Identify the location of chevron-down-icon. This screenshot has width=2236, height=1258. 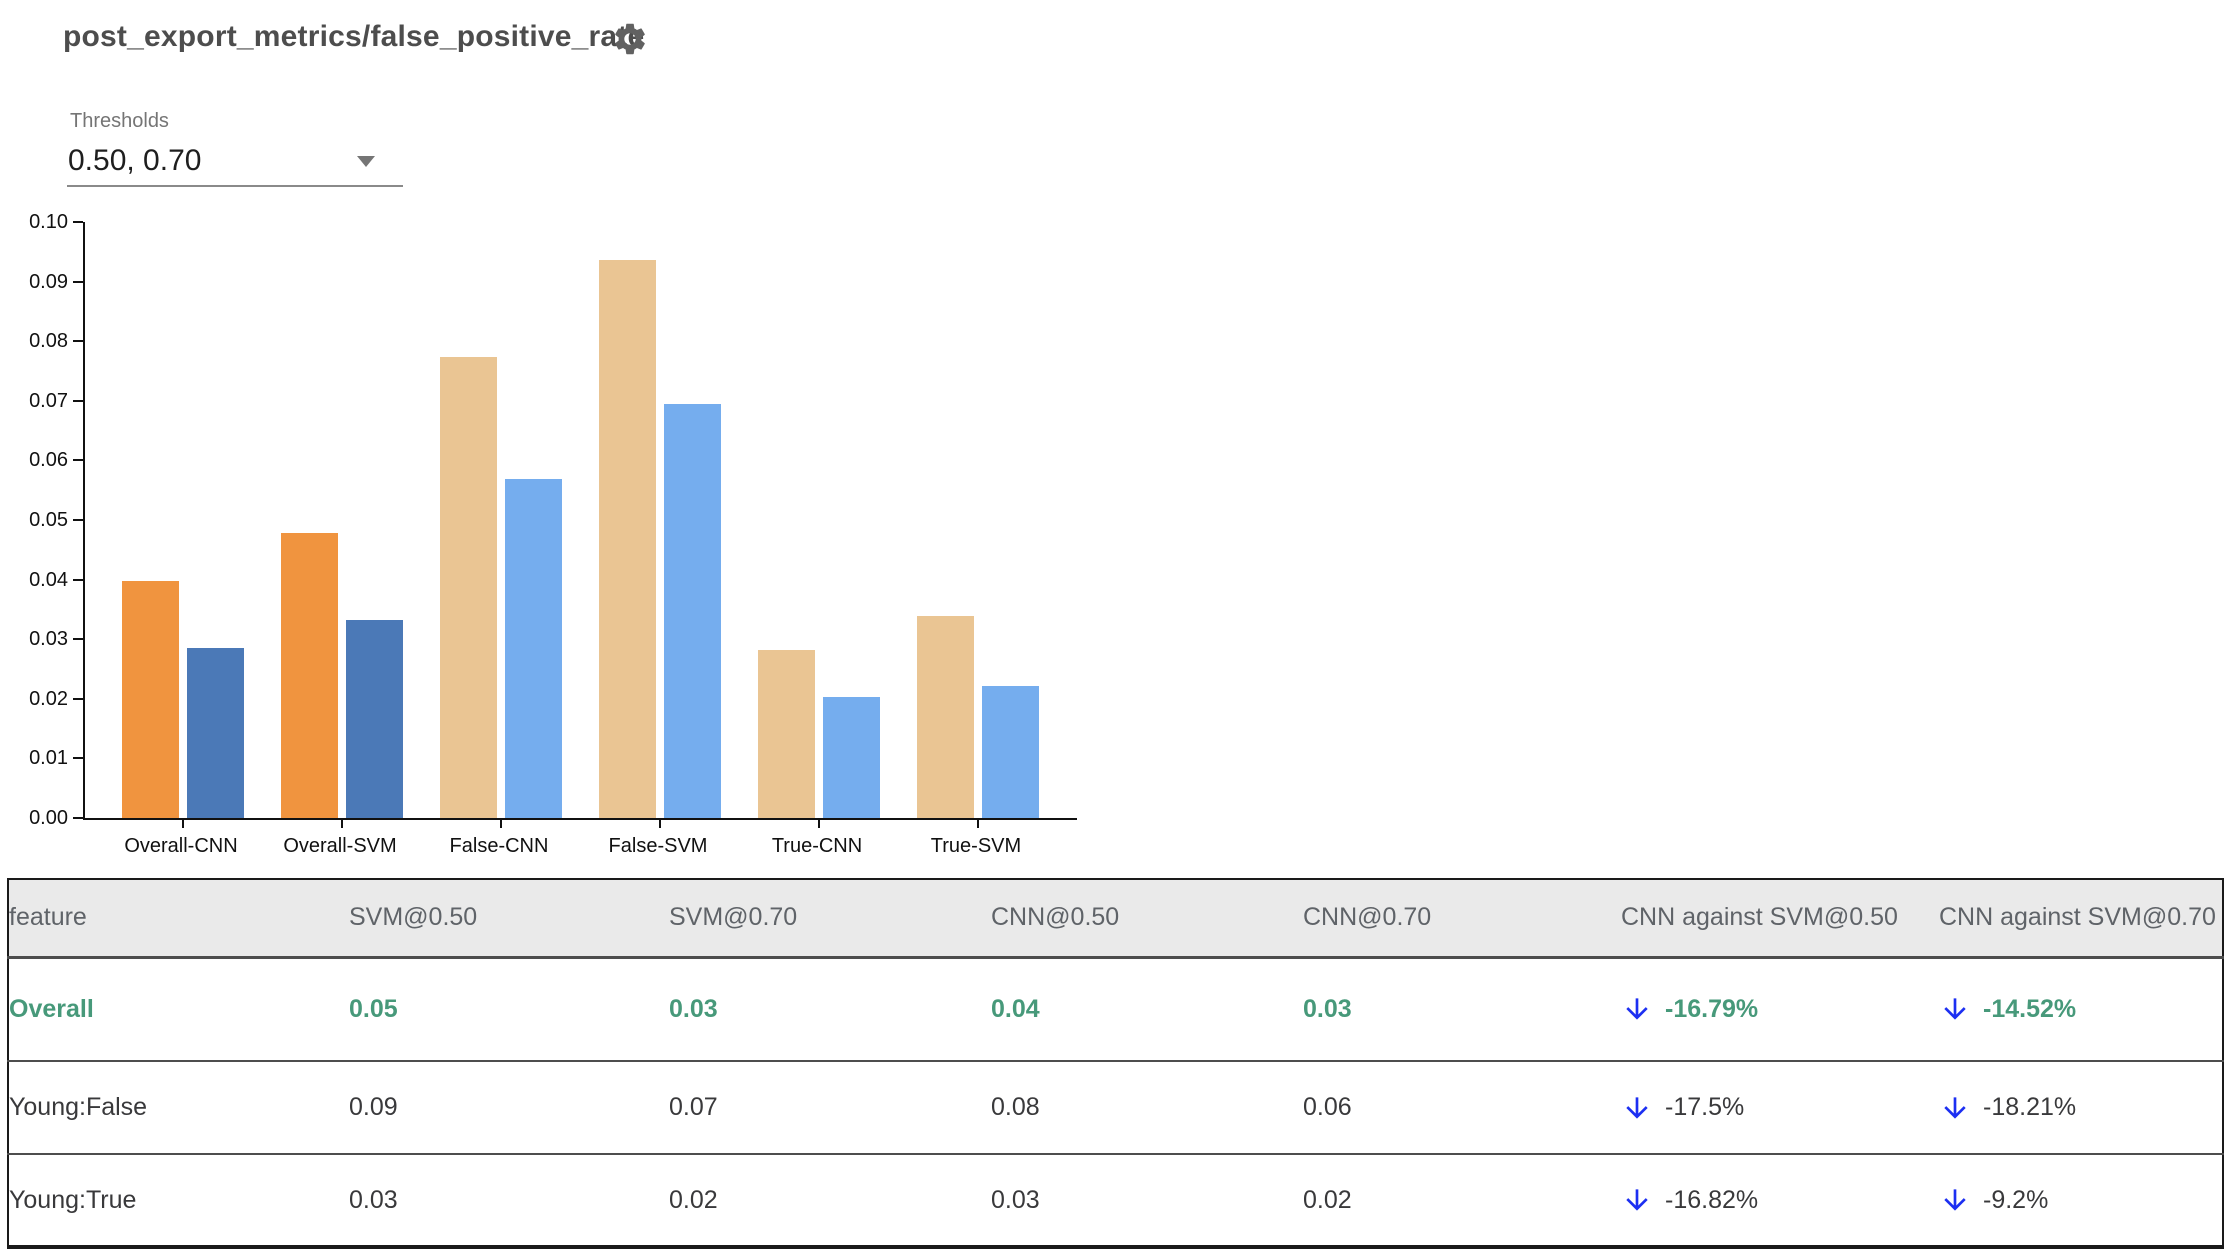
(366, 161).